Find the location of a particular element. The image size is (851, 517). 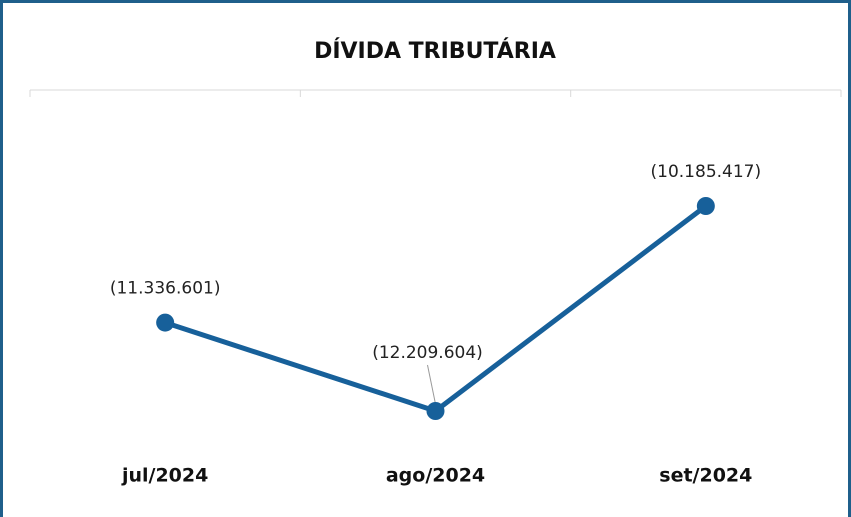

data-label: (12.209.604) is located at coordinates (427, 353).